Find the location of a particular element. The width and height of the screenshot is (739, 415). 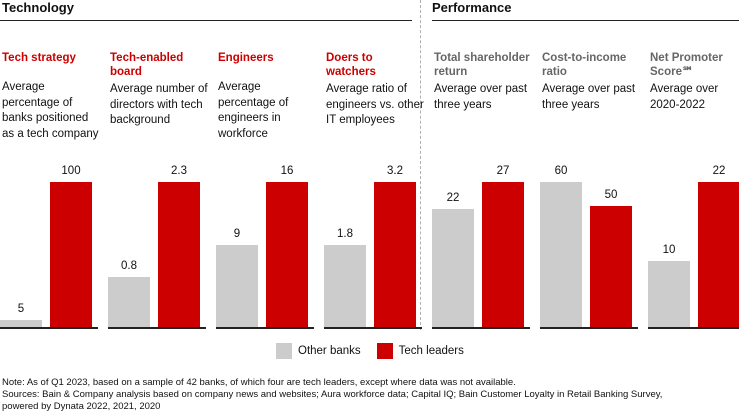

legend-label-tech-leaders: Tech leaders is located at coordinates (431, 351).